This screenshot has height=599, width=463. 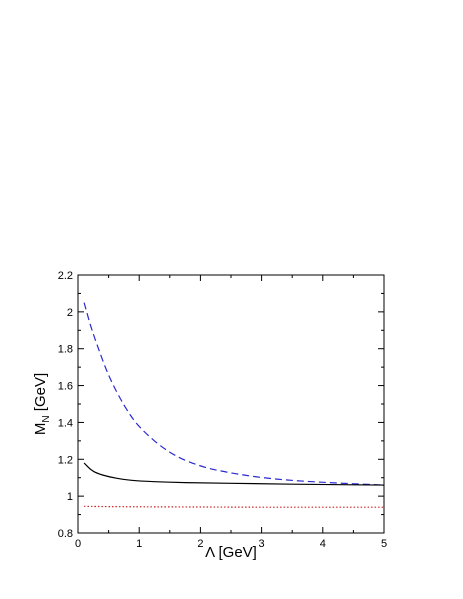 I want to click on x-tick-label: 0, so click(x=78, y=544).